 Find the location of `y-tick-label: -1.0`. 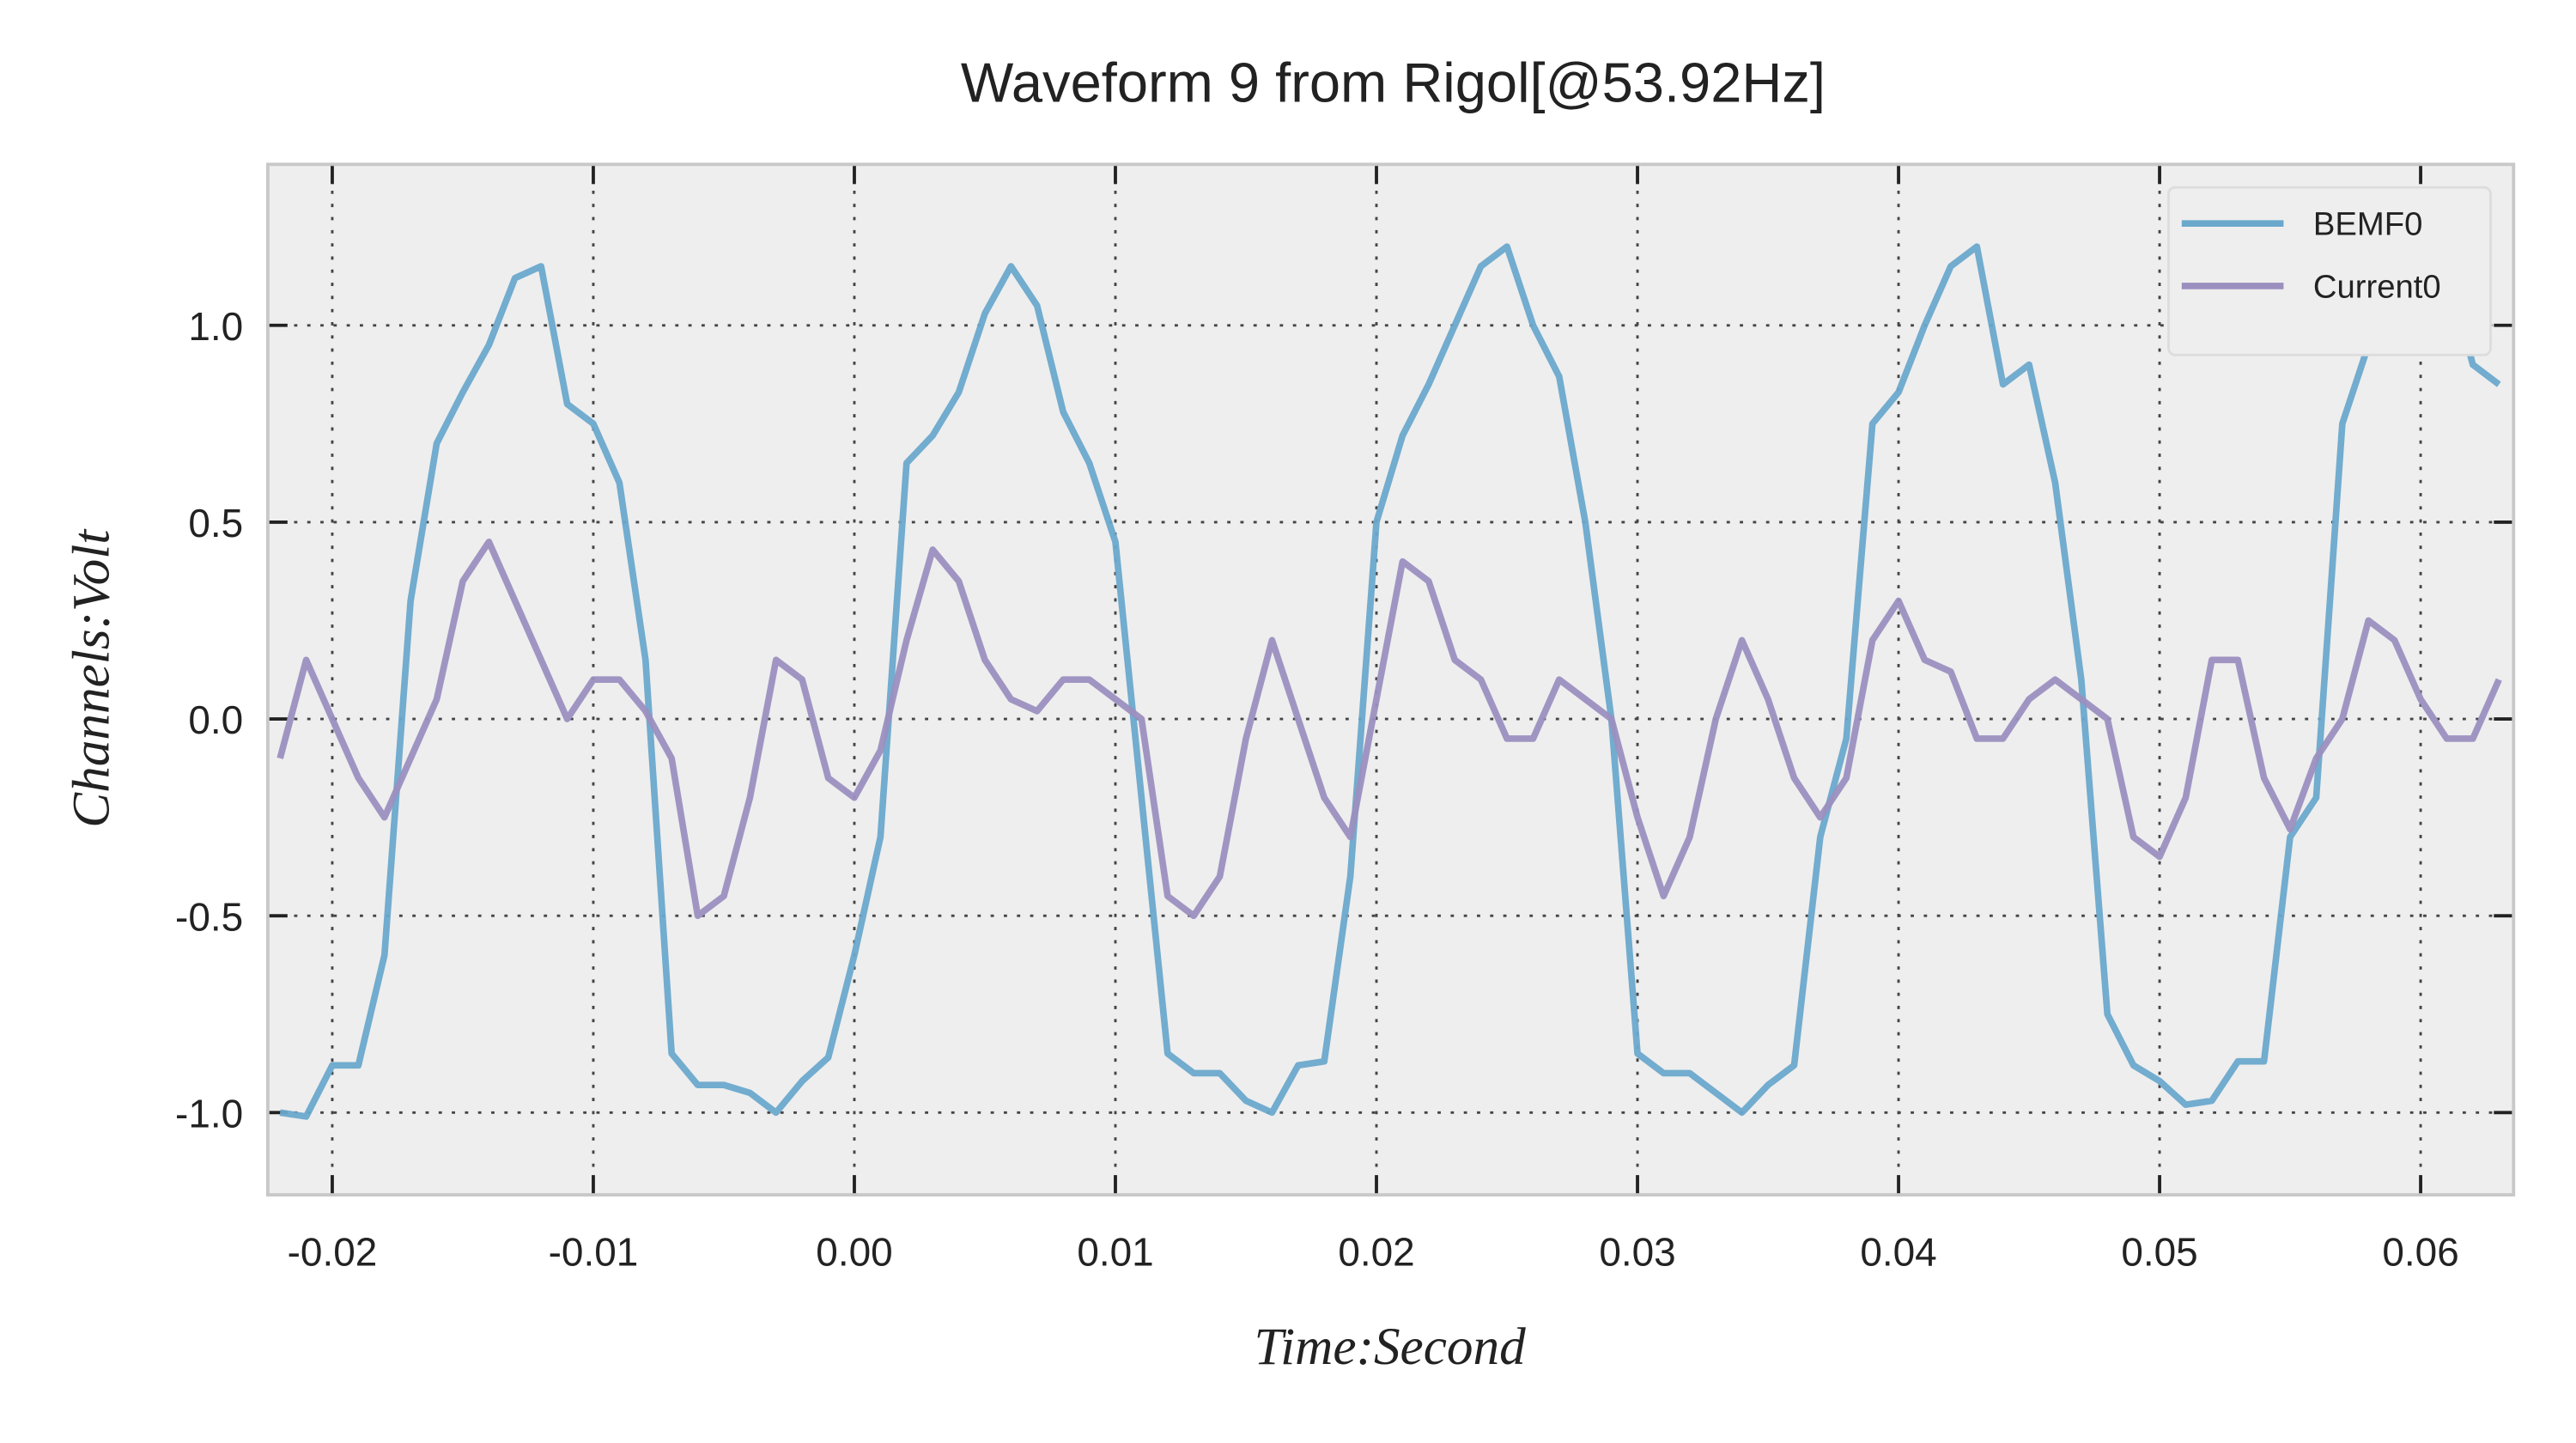

y-tick-label: -1.0 is located at coordinates (209, 1114).